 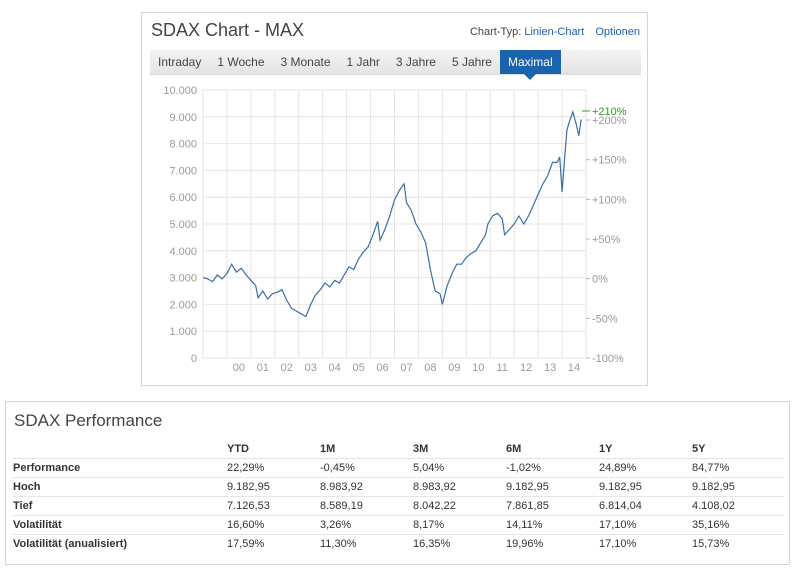 What do you see at coordinates (574, 368) in the screenshot?
I see `x-tick-label: 14` at bounding box center [574, 368].